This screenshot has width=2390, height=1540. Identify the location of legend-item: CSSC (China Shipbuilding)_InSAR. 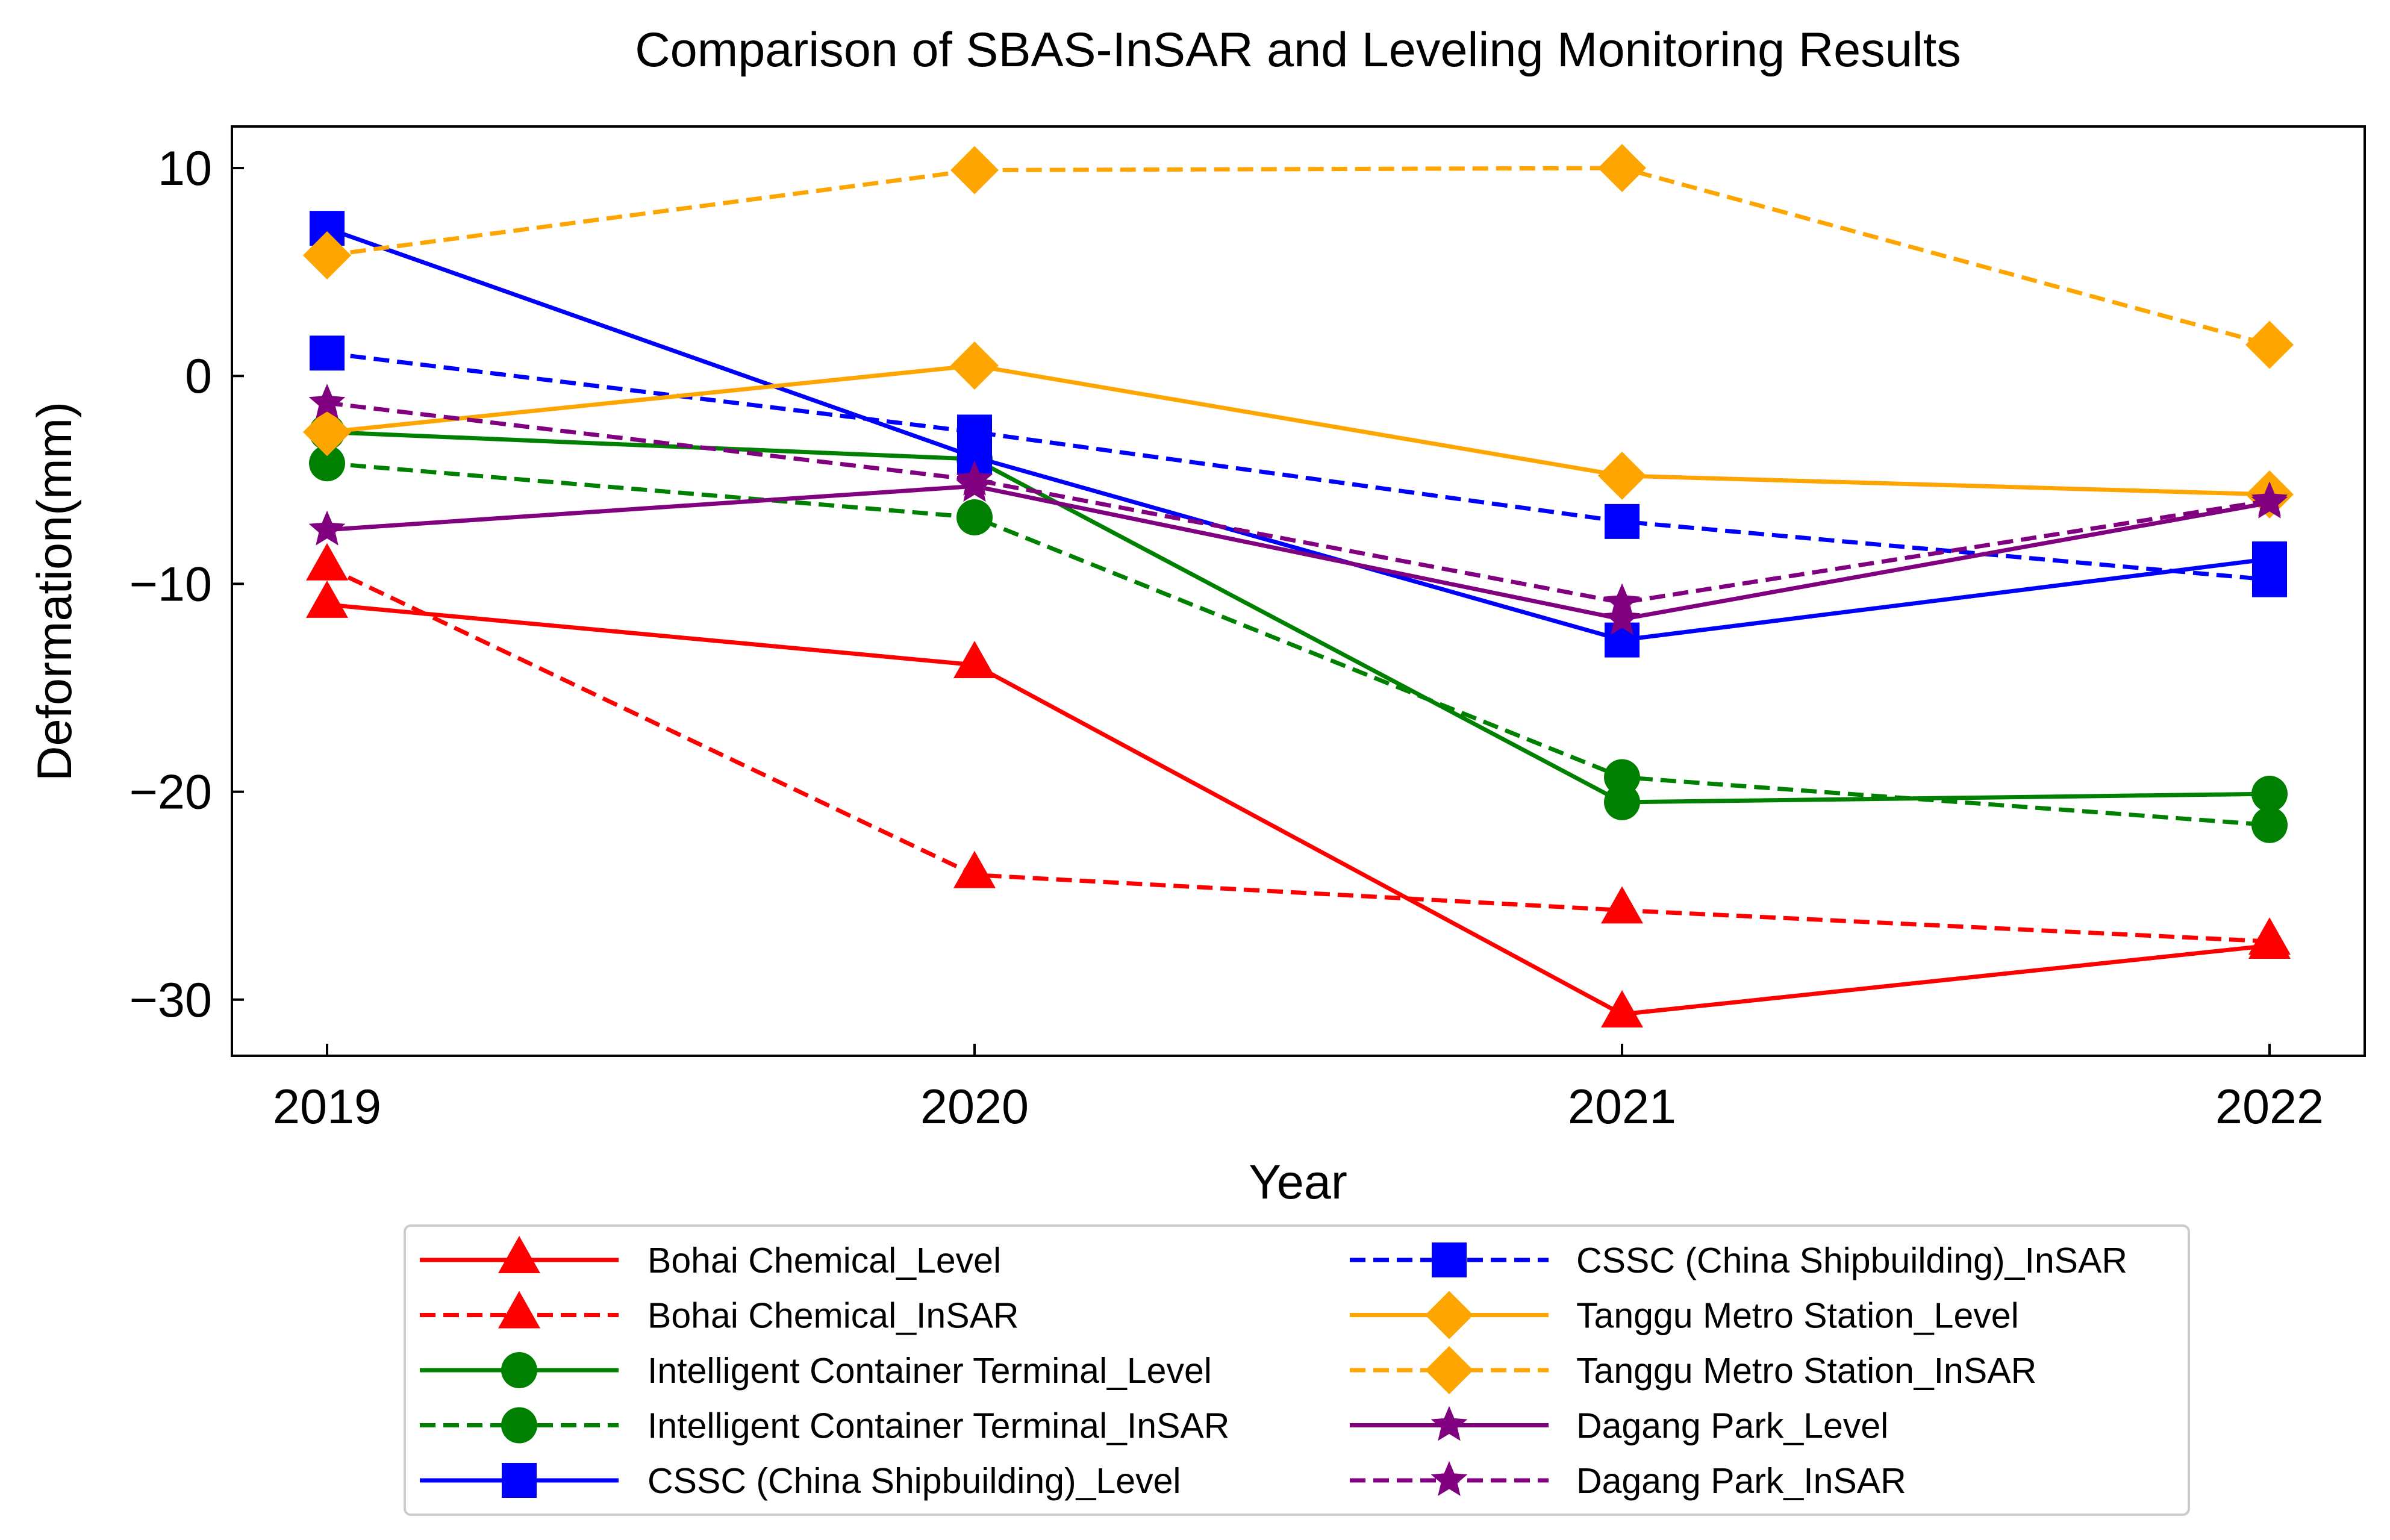
(1738, 1260).